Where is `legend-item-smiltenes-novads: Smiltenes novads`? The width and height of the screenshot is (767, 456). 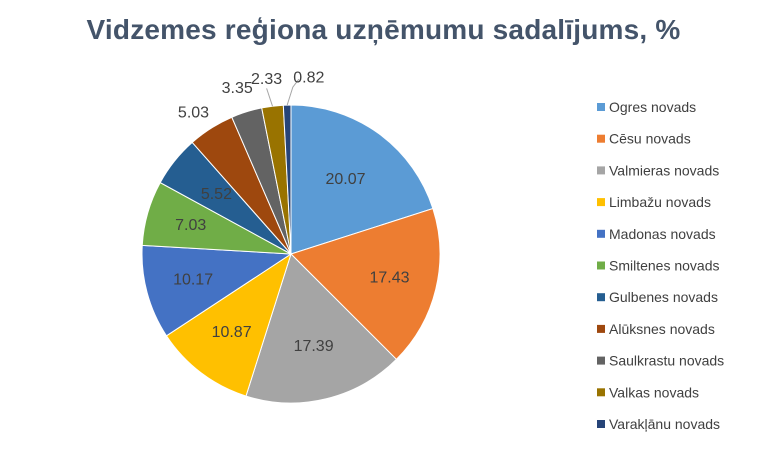
legend-item-smiltenes-novads: Smiltenes novads is located at coordinates (658, 266).